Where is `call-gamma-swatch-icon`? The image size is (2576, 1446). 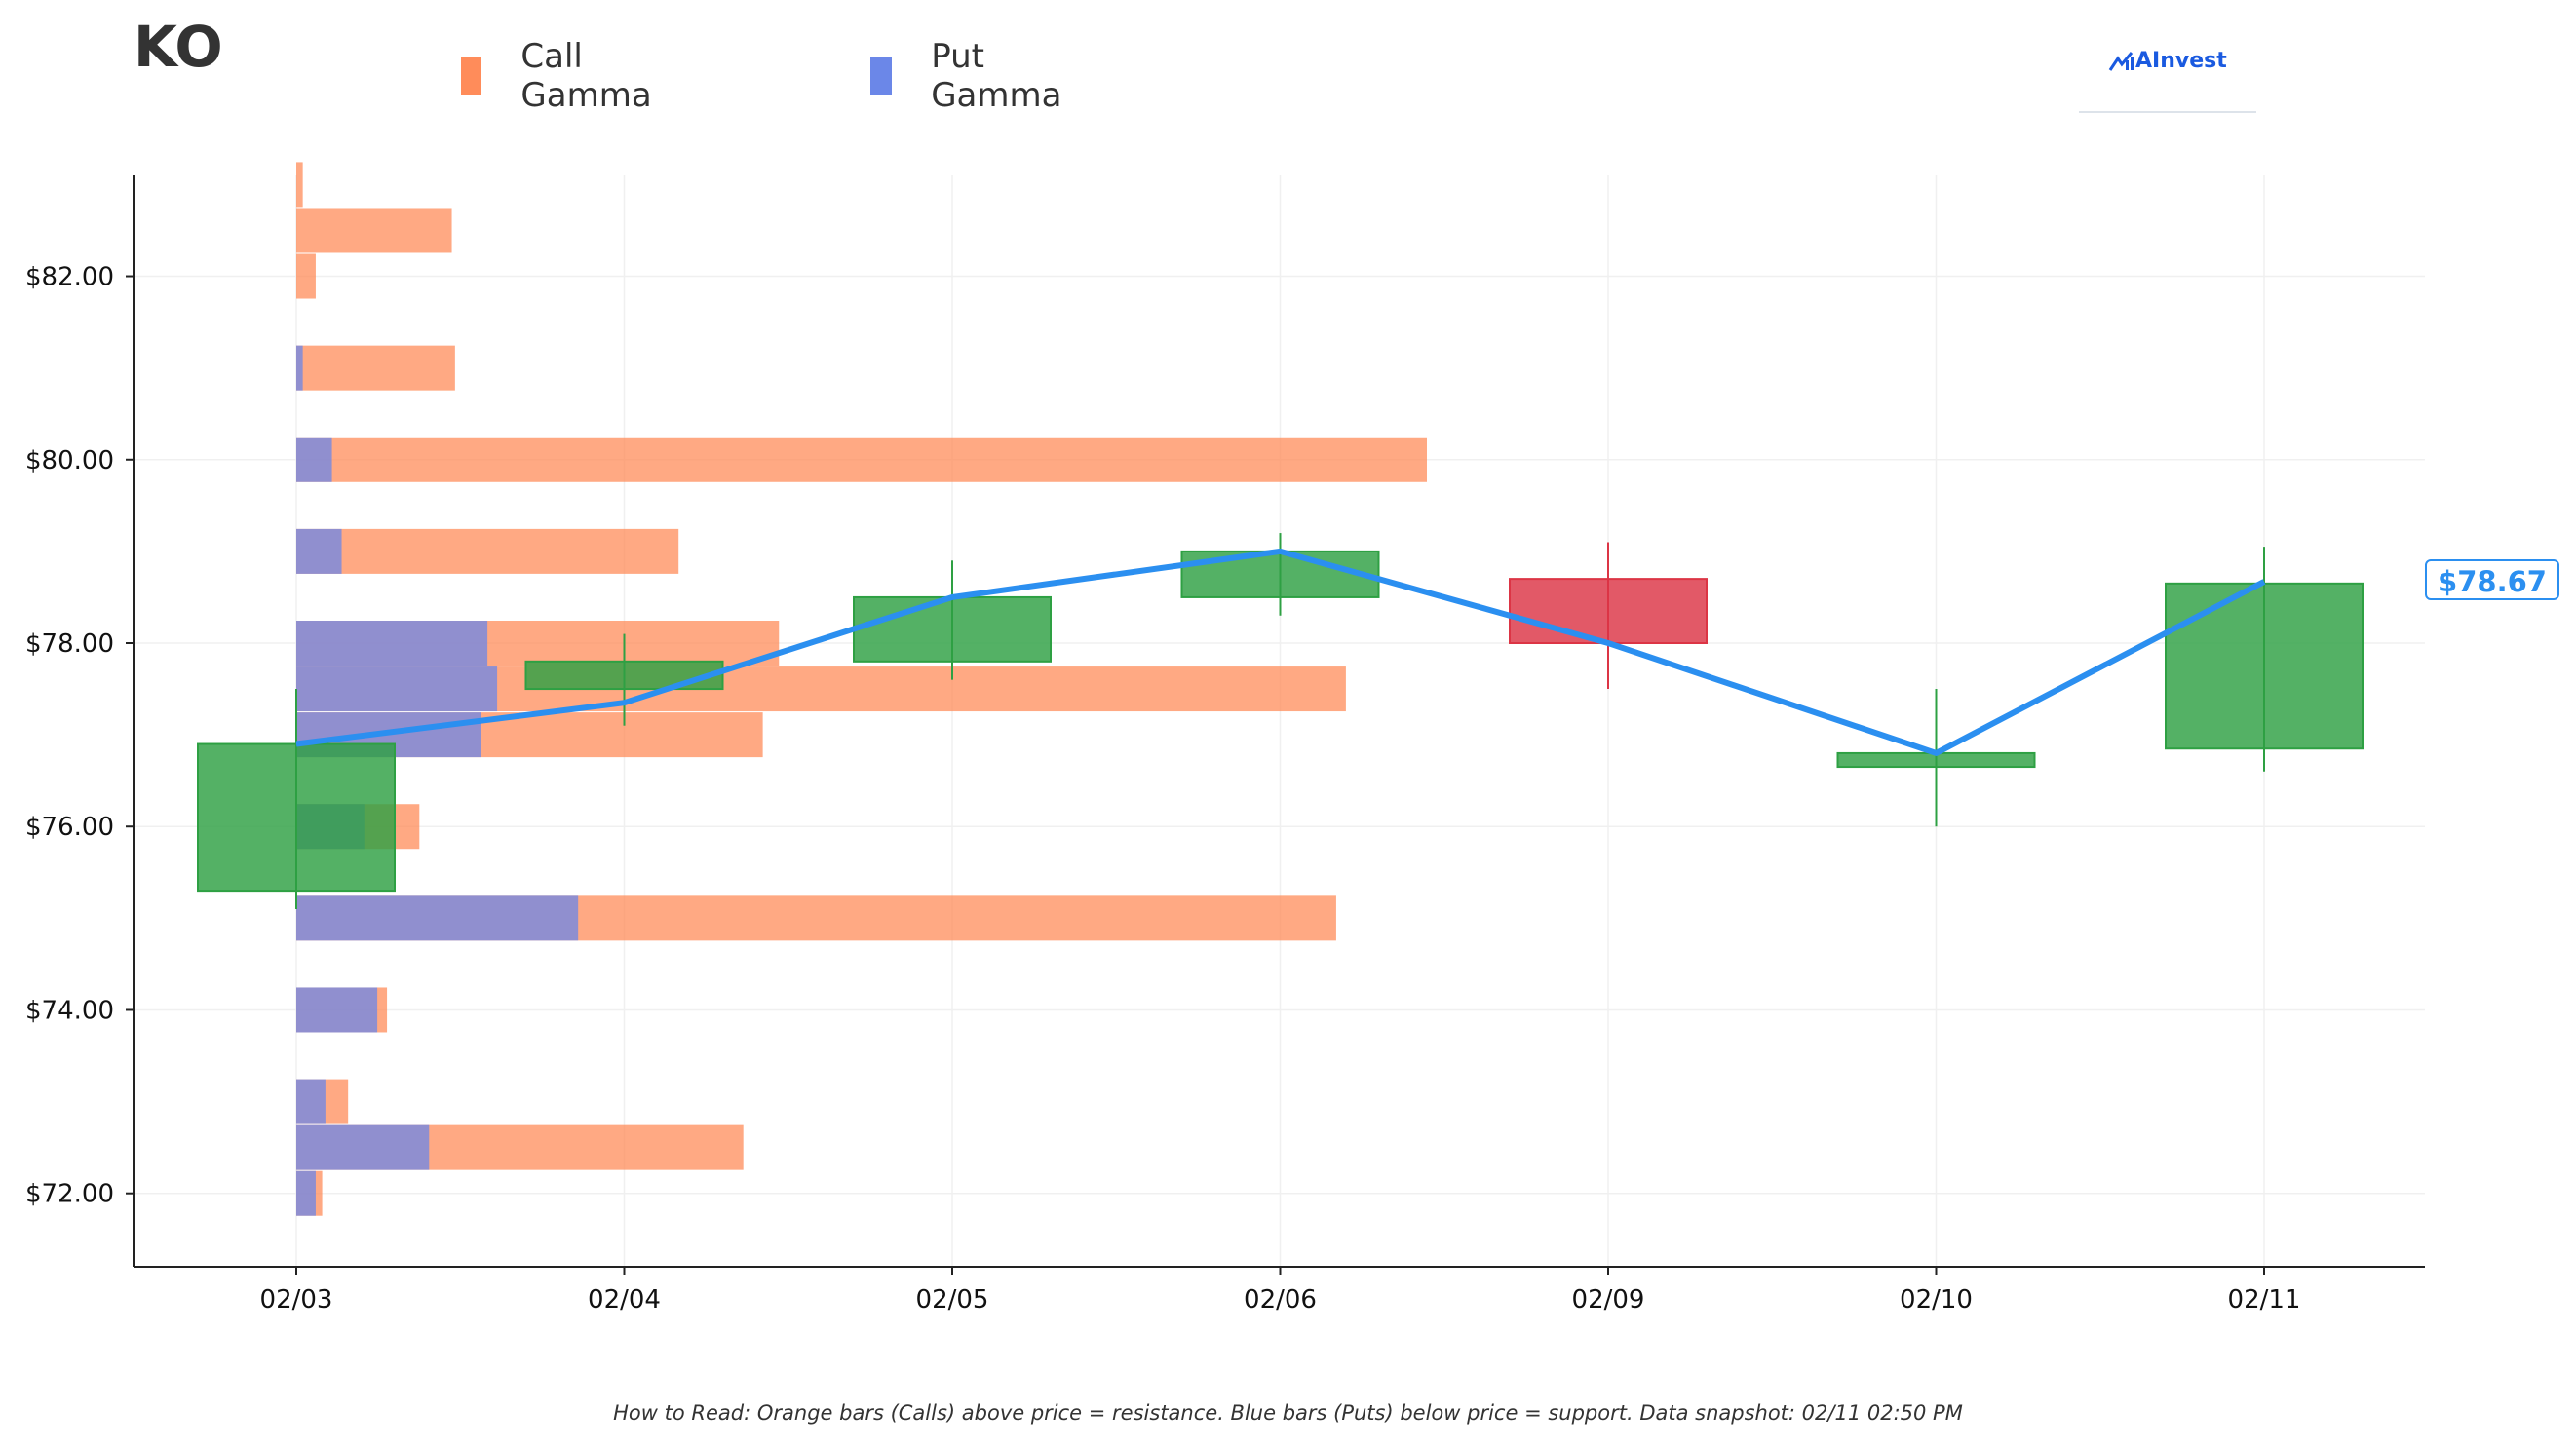 call-gamma-swatch-icon is located at coordinates (471, 76).